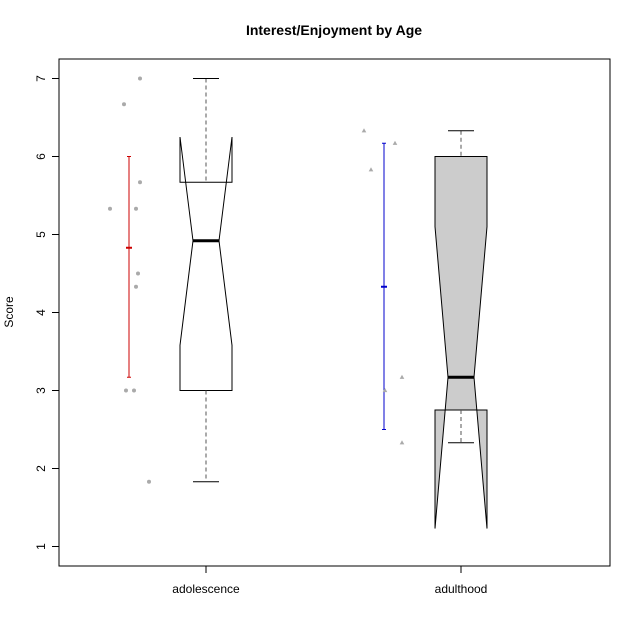  I want to click on y-tick-label: 6, so click(41, 156).